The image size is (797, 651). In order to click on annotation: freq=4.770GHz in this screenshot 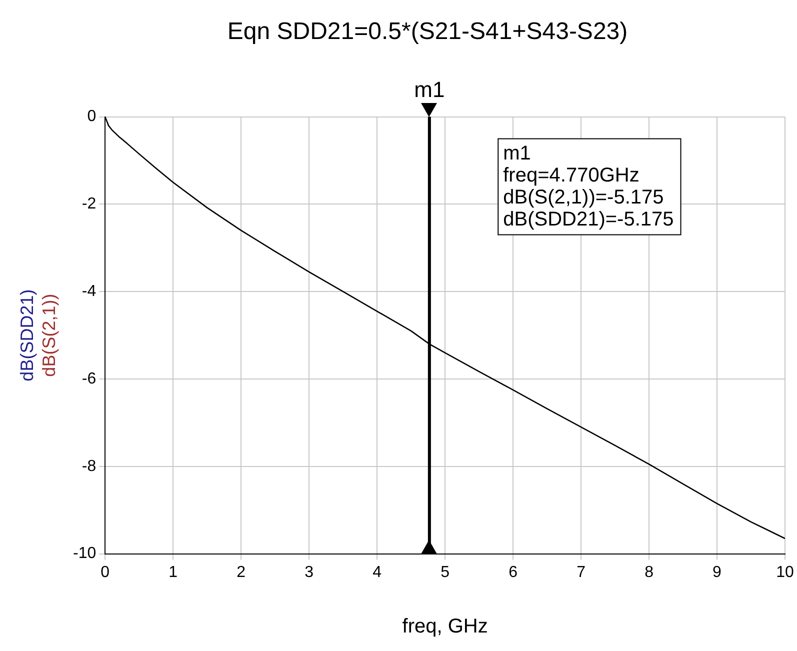, I will do `click(571, 175)`.